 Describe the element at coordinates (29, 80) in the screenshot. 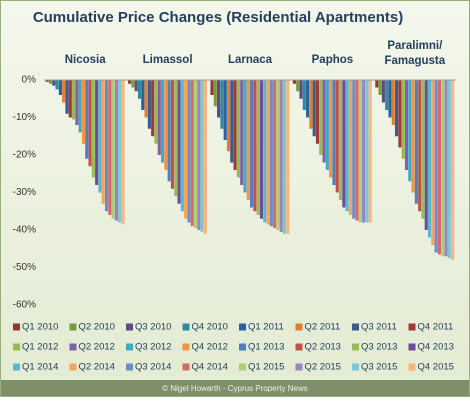

I see `y-tick-label: 0%` at that location.